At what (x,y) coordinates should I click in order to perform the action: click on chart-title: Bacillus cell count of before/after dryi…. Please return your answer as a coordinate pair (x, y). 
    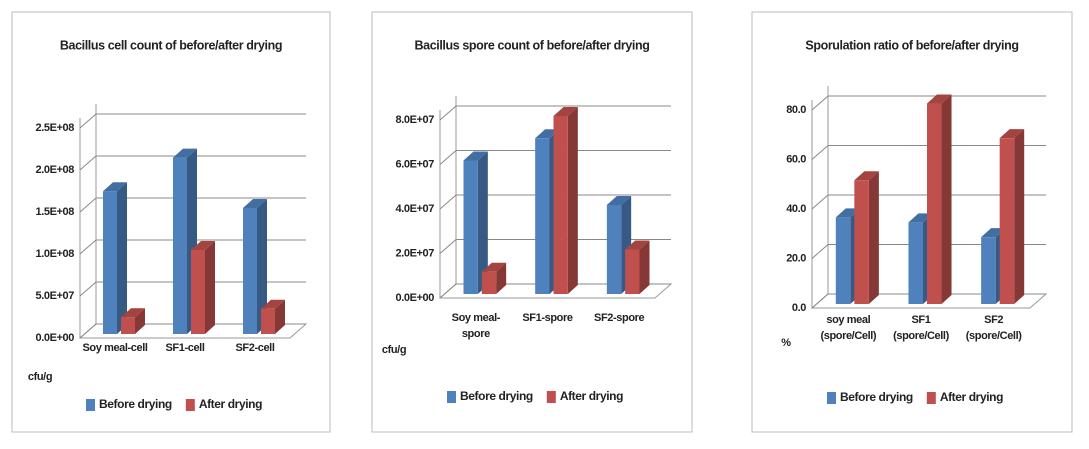
    Looking at the image, I should click on (171, 45).